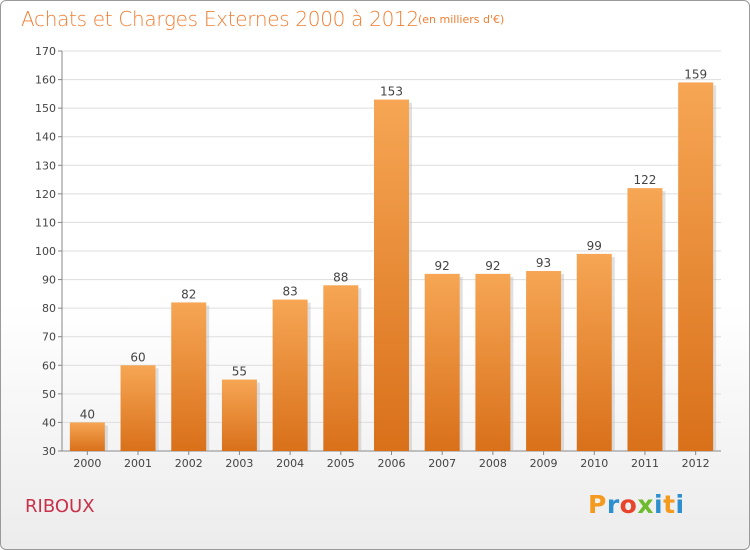 This screenshot has width=750, height=550. What do you see at coordinates (45, 137) in the screenshot?
I see `y-tick-label: 140` at bounding box center [45, 137].